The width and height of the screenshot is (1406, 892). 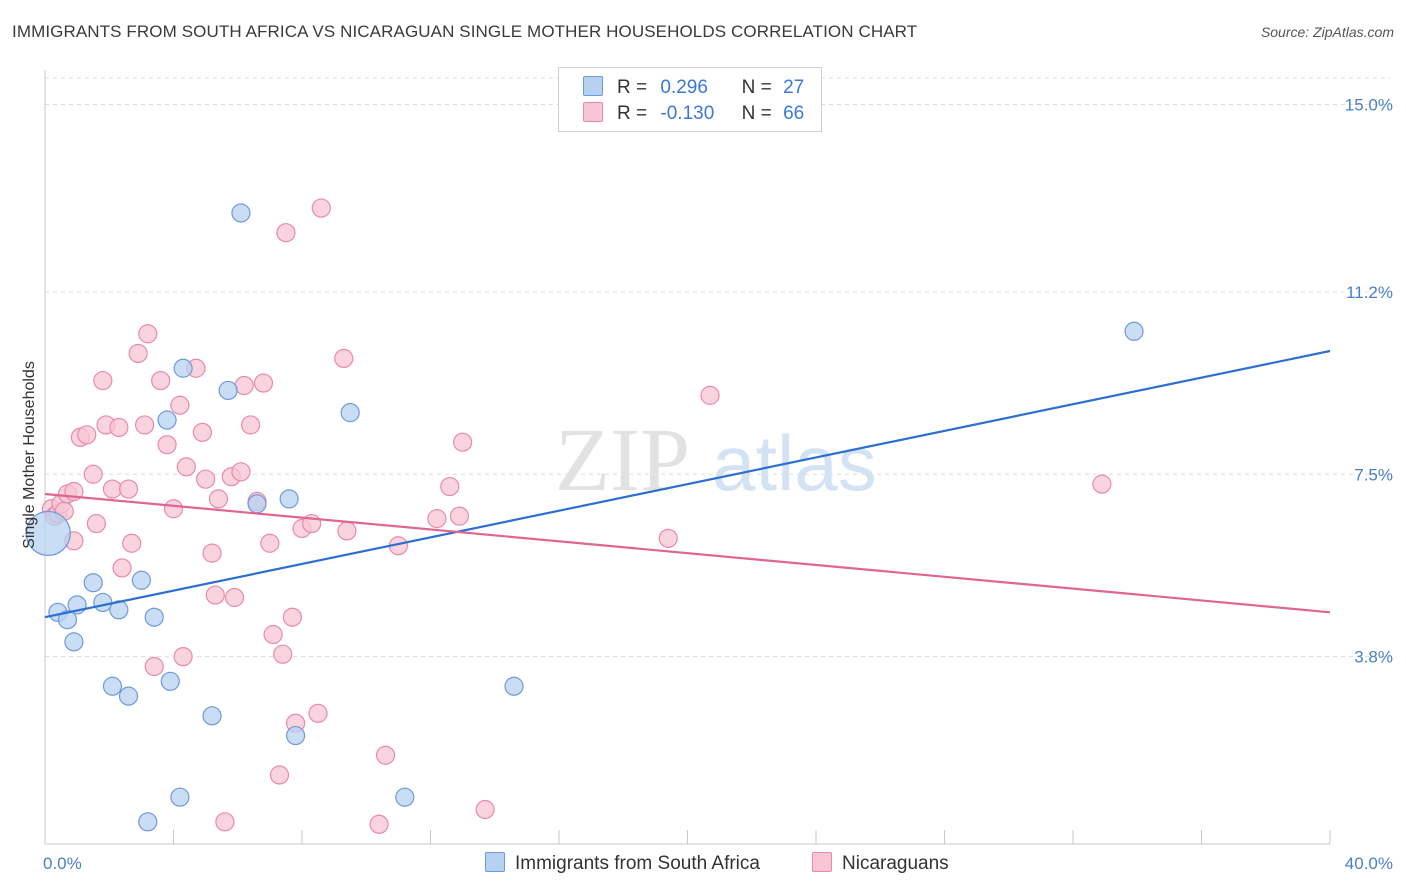 I want to click on legend-row-nicaraguans: R = -0.130 N = 66, so click(x=693, y=114).